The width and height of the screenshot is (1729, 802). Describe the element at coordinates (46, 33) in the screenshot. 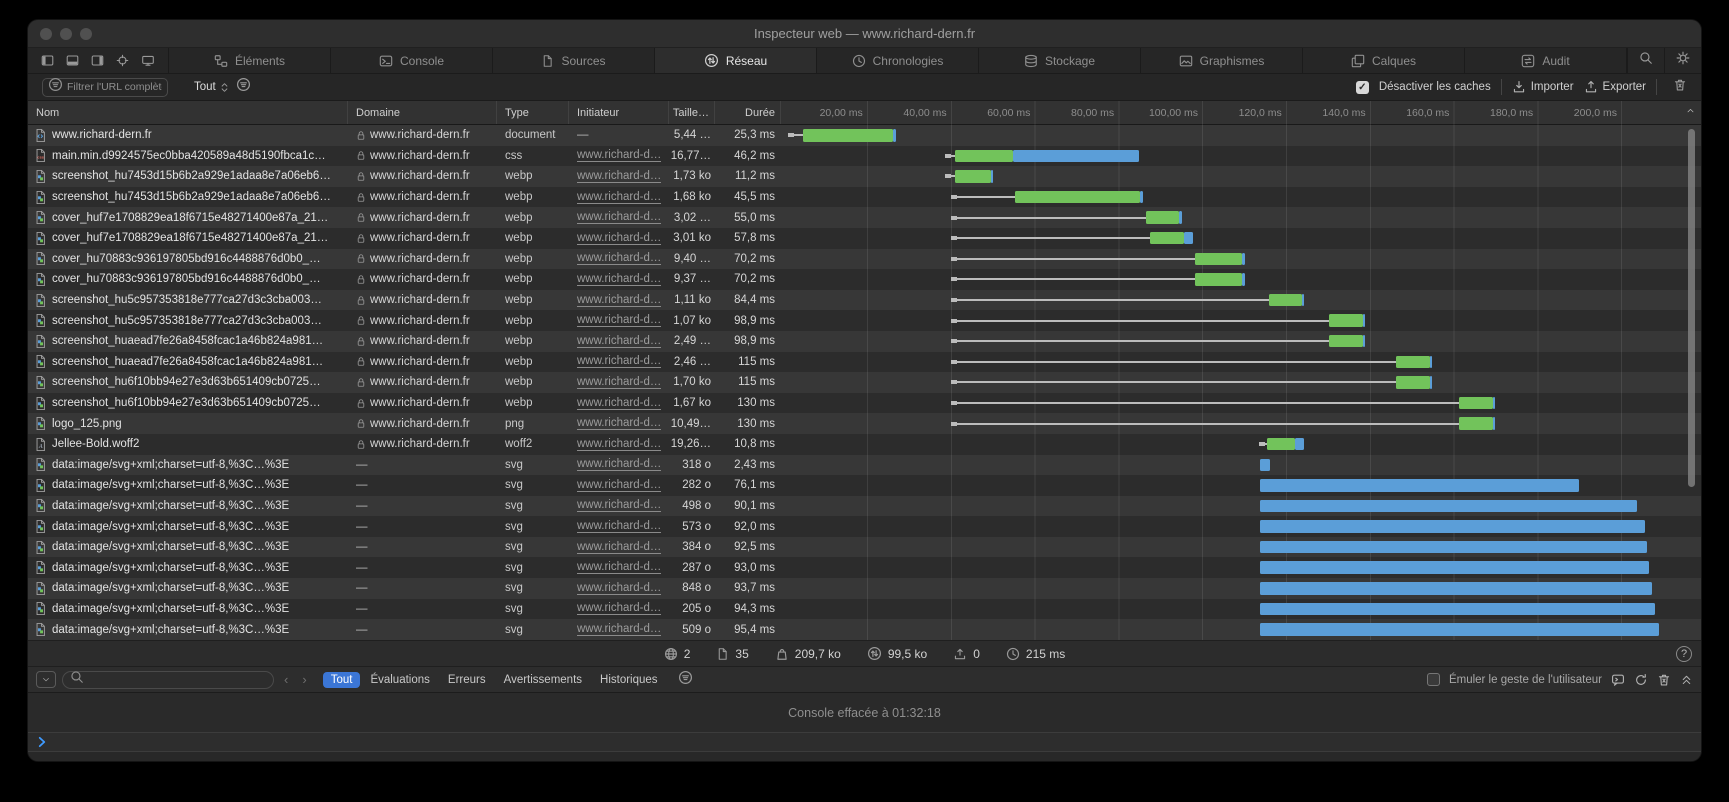

I see `close-button` at that location.